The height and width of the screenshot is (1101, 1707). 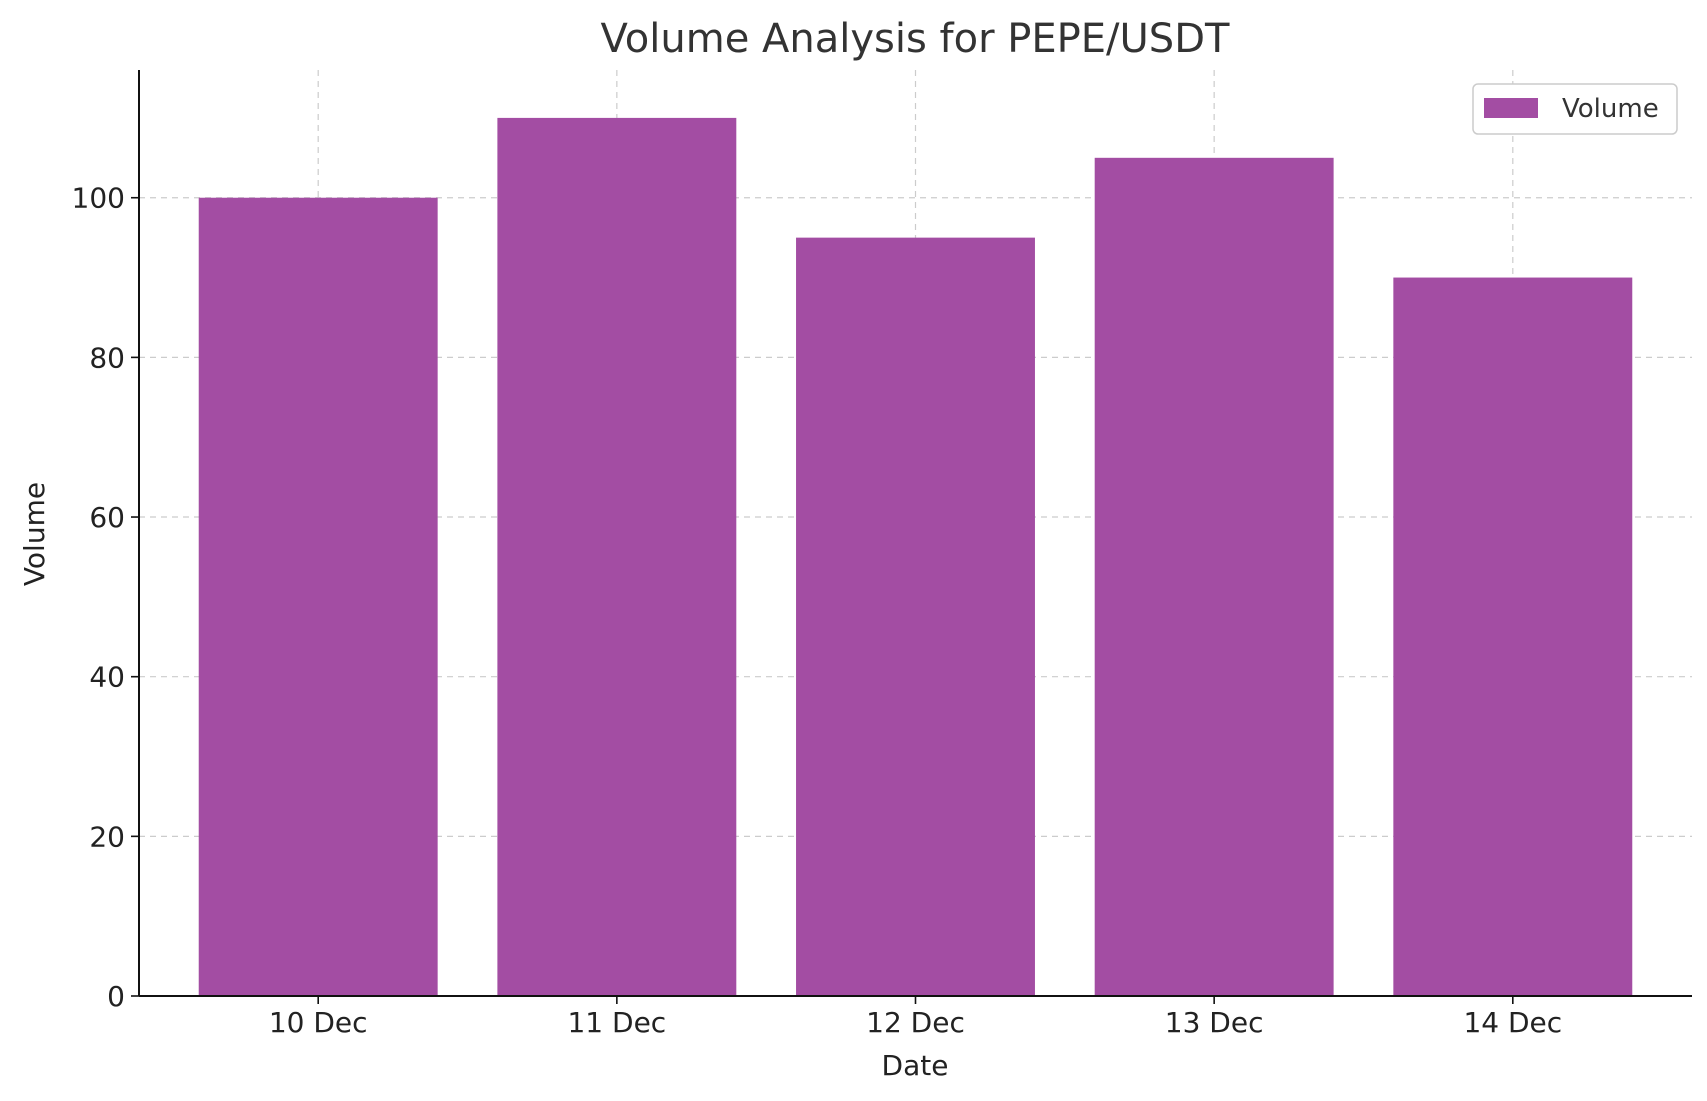 I want to click on y-tick-label: 40, so click(x=107, y=677).